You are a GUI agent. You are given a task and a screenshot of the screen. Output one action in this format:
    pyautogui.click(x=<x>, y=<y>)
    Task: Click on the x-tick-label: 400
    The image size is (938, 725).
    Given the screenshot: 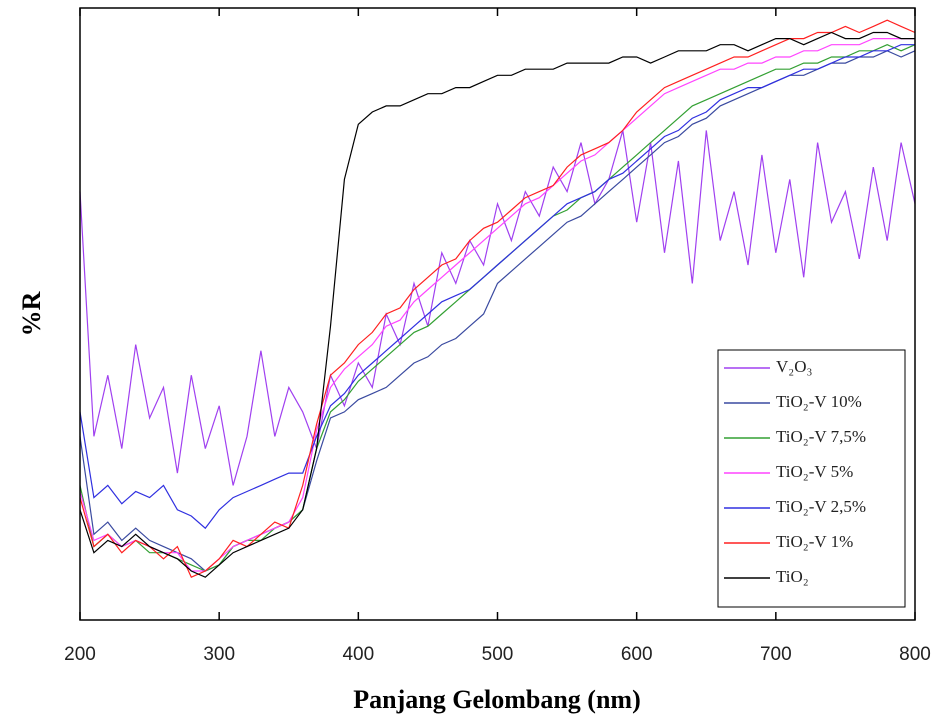 What is the action you would take?
    pyautogui.click(x=358, y=654)
    